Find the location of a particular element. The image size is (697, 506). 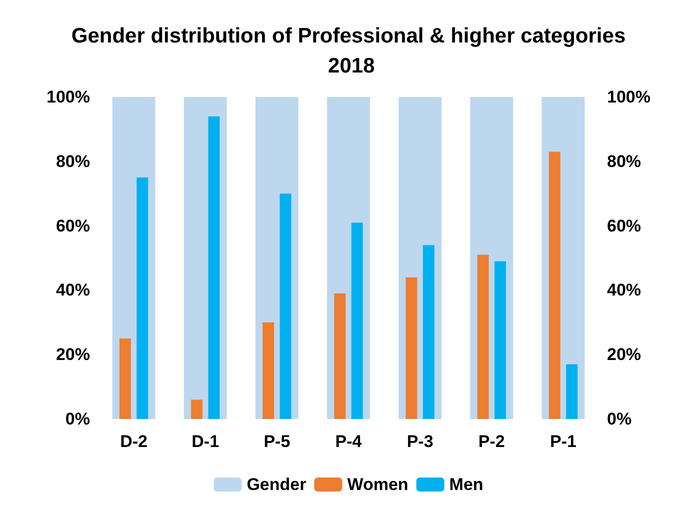

legend-label: Gender is located at coordinates (276, 484).